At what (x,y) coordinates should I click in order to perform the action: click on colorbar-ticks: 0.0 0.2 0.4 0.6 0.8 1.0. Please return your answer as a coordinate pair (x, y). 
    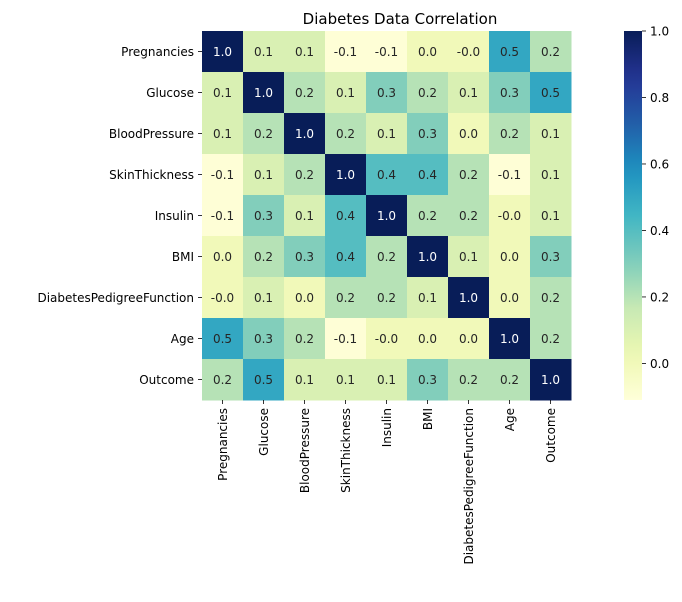
    Looking at the image, I should click on (655, 198).